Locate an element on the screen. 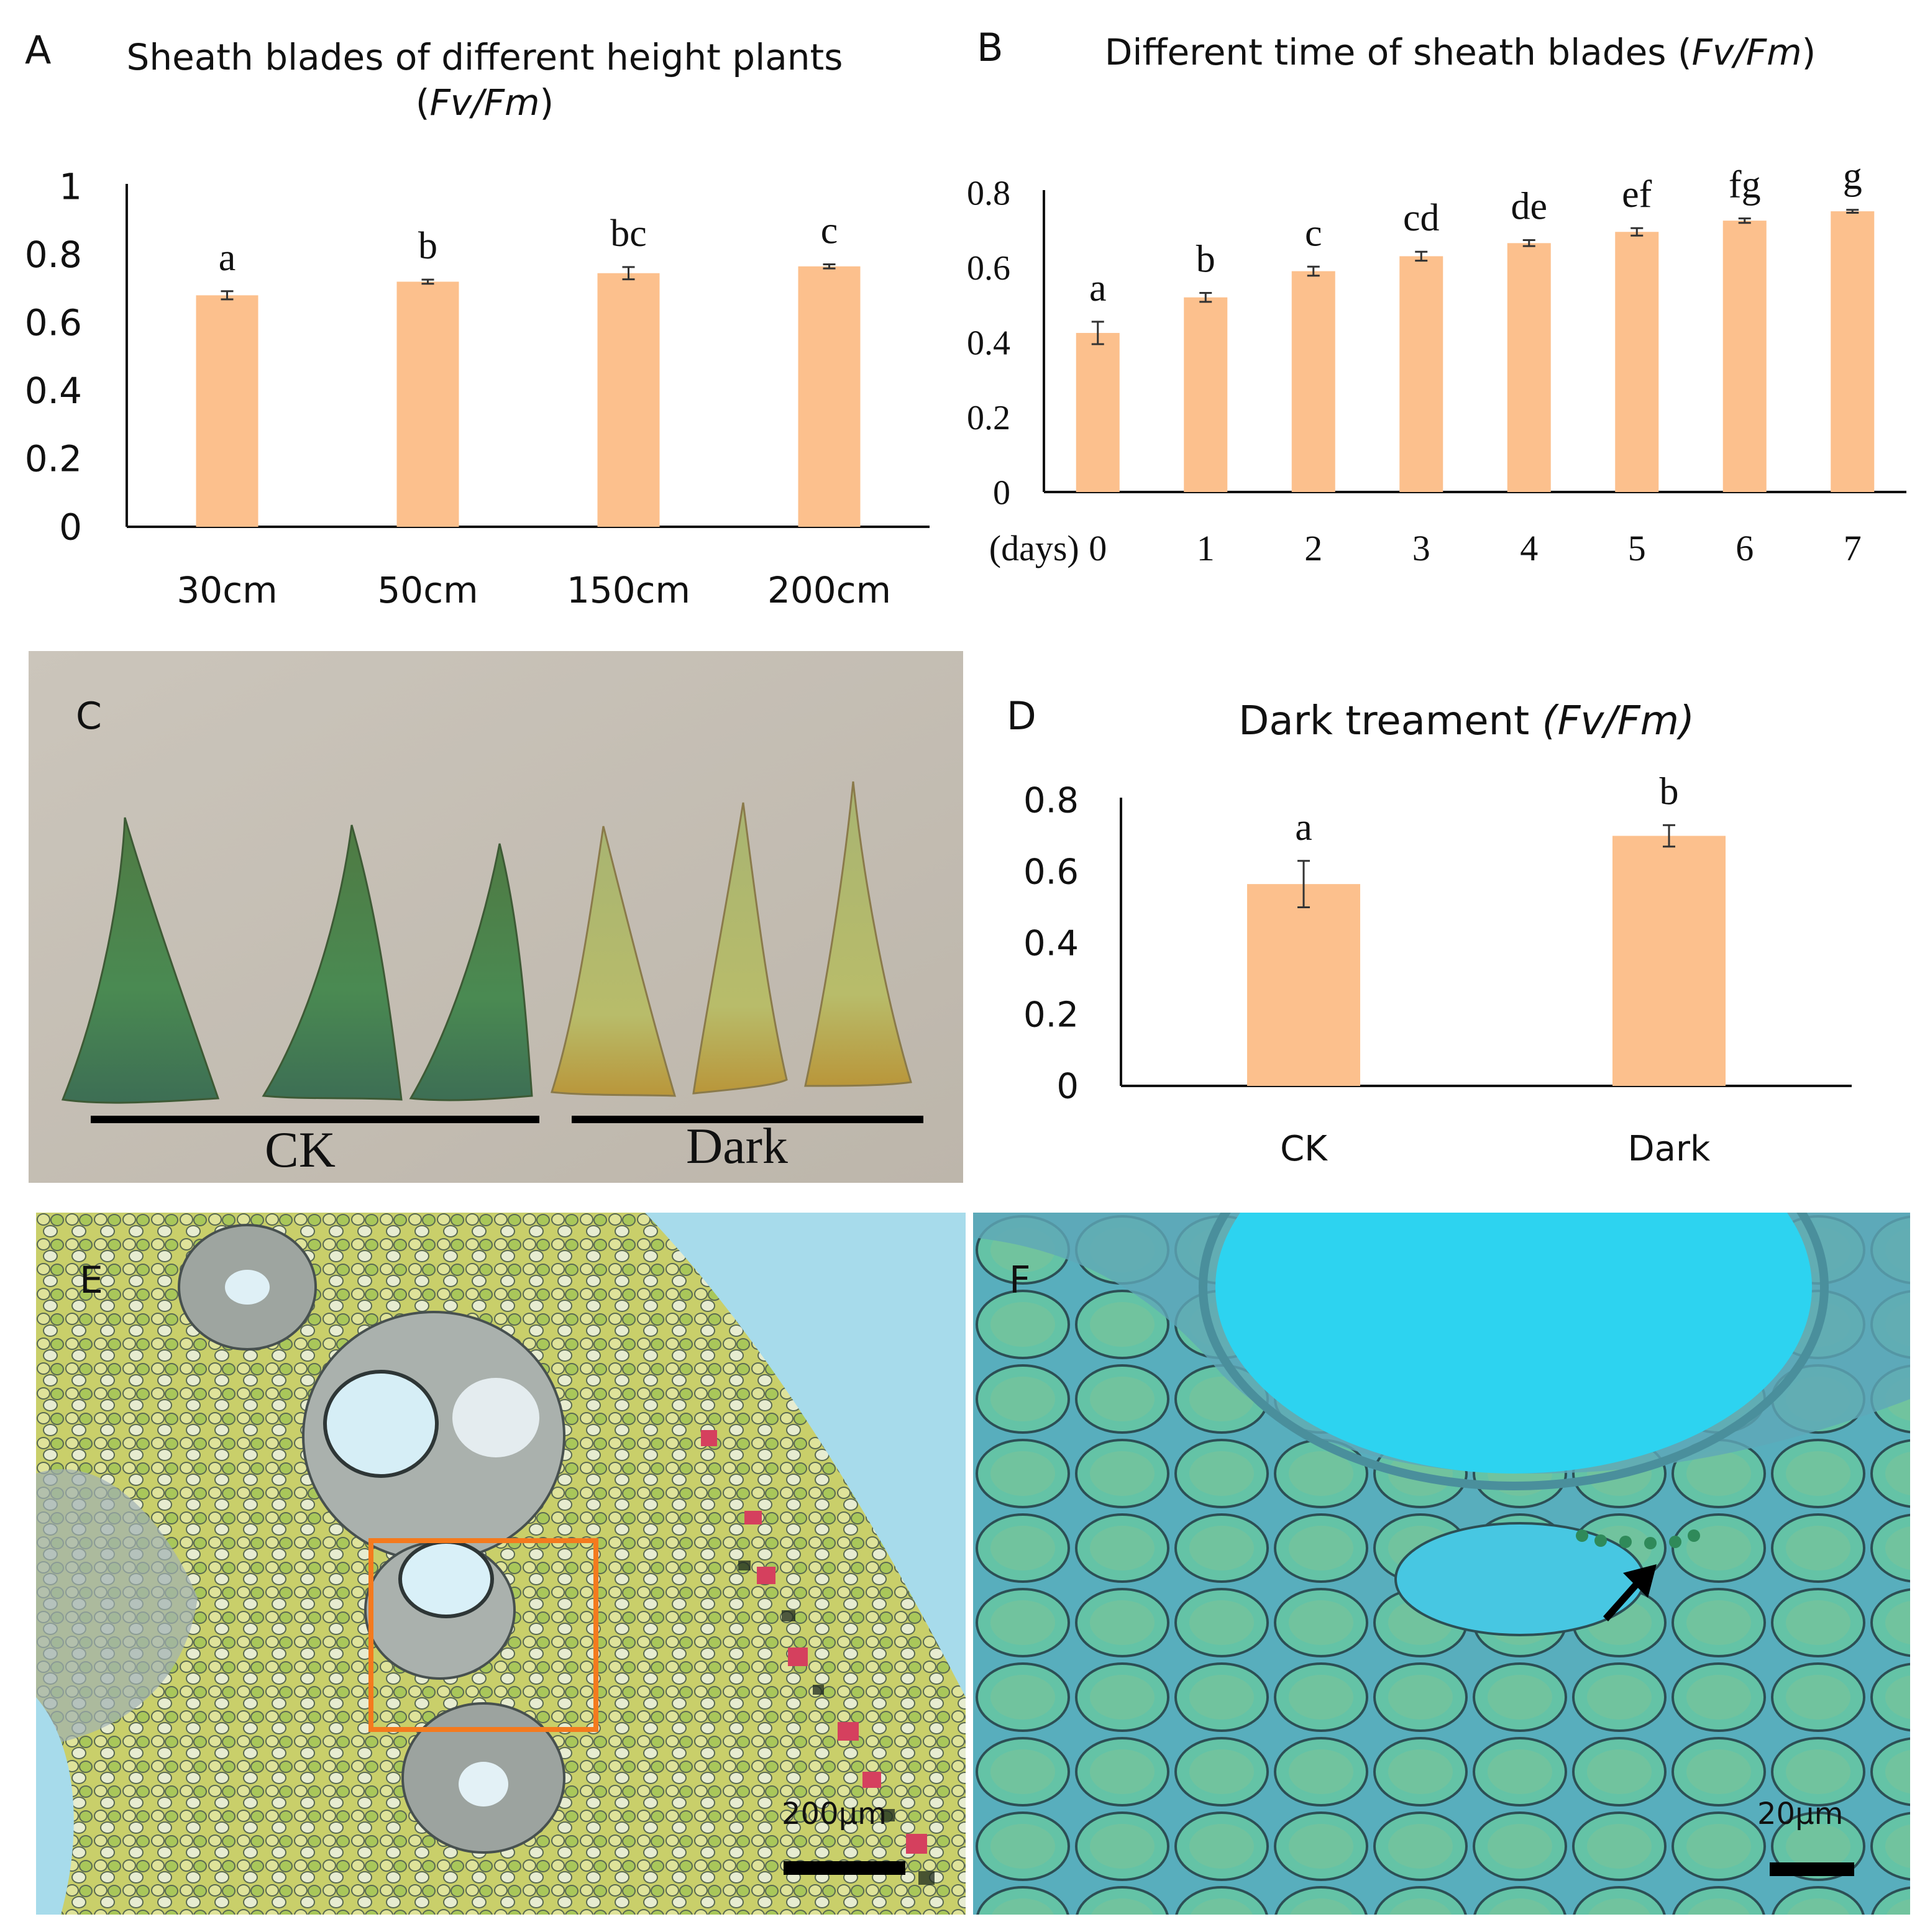 This screenshot has height=1932, width=1930. chart-a-y-tick-label: 0 is located at coordinates (70, 527).